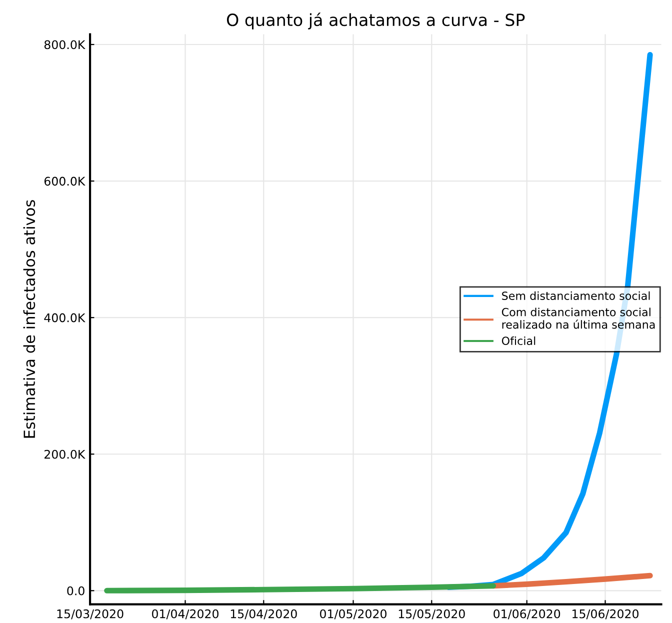 The image size is (672, 623). What do you see at coordinates (576, 295) in the screenshot?
I see `legend-label: Sem distanciamento social` at bounding box center [576, 295].